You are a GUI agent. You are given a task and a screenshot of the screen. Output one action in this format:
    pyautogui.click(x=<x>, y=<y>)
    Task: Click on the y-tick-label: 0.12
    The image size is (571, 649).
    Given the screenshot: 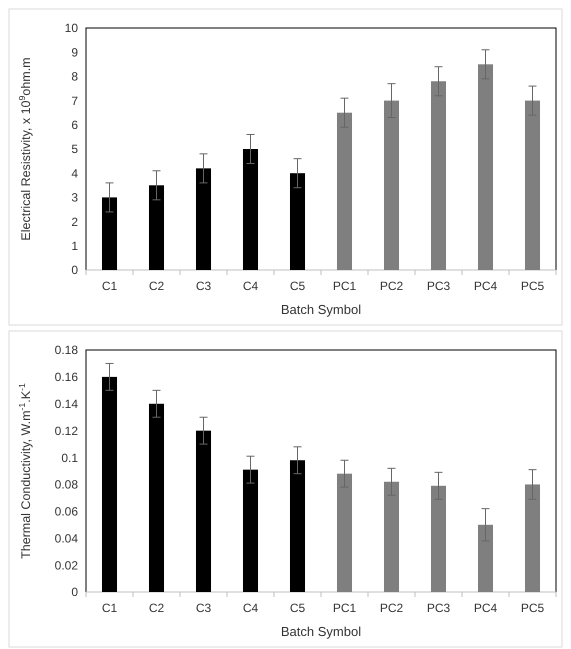 What is the action you would take?
    pyautogui.click(x=66, y=431)
    